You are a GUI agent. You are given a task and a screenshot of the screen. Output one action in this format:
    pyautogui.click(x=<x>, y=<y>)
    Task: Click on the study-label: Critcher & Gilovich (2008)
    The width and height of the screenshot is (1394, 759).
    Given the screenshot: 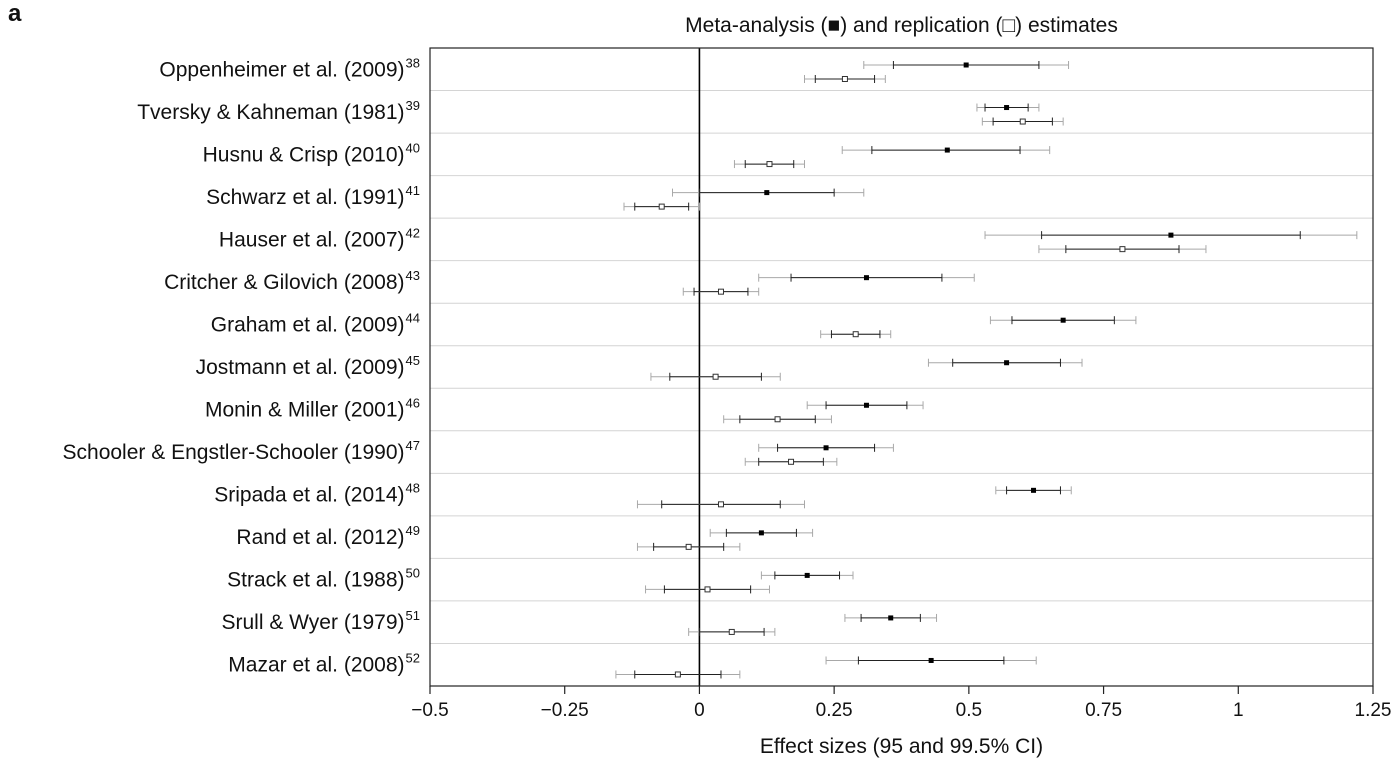 What is the action you would take?
    pyautogui.click(x=284, y=282)
    